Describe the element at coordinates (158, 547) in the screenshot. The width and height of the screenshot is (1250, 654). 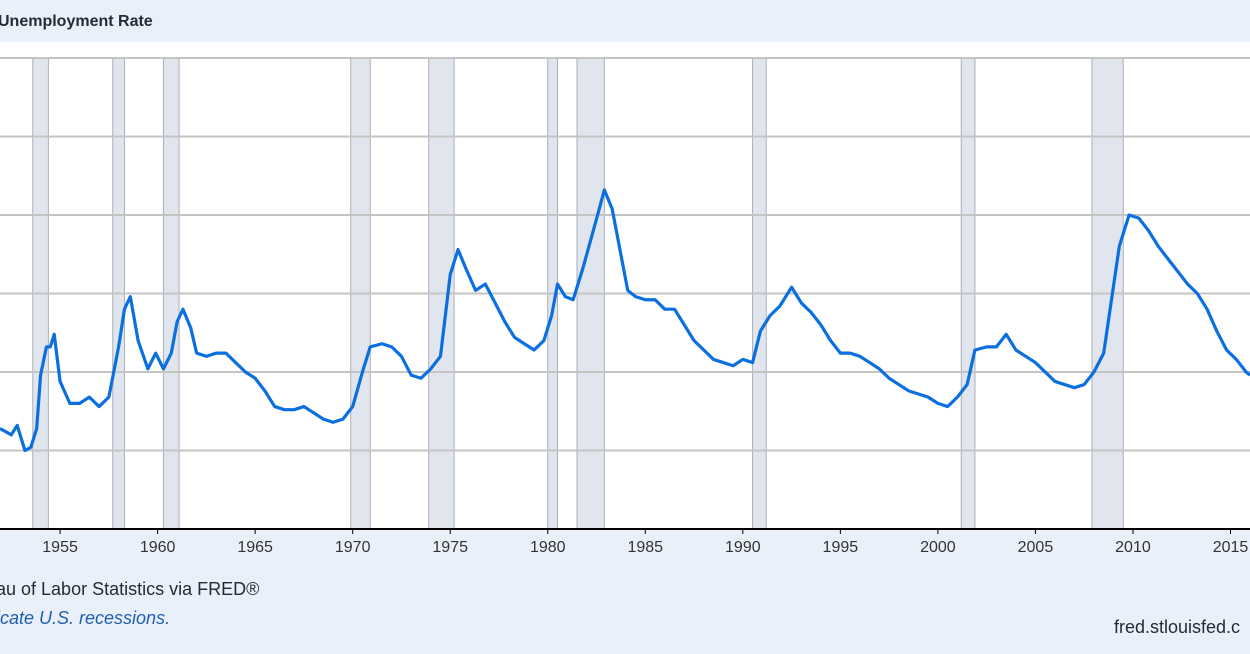
I see `x-tick-label: 1960` at that location.